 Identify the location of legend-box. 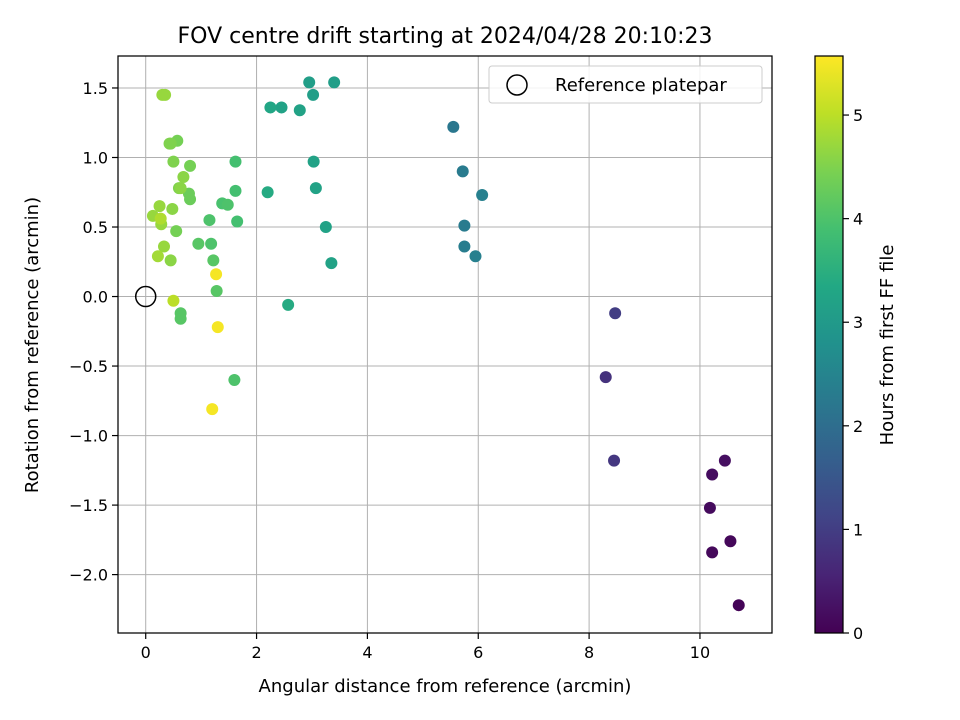
(625, 84).